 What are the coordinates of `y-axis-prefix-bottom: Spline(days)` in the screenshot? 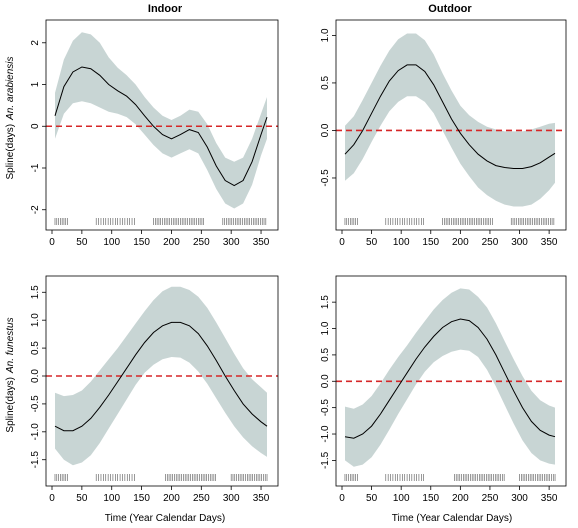 It's located at (10, 405).